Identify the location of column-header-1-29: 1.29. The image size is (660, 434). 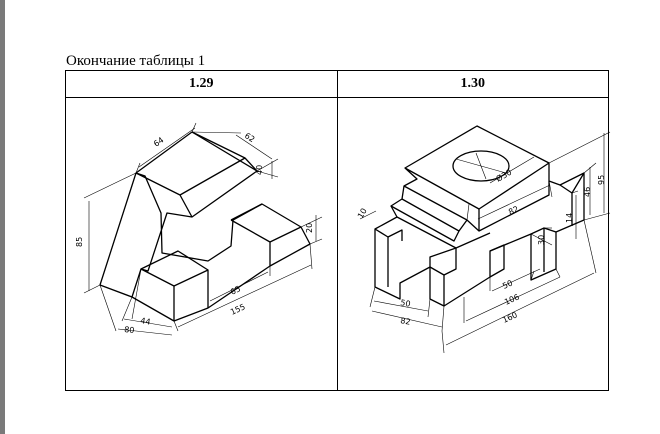
(201, 84).